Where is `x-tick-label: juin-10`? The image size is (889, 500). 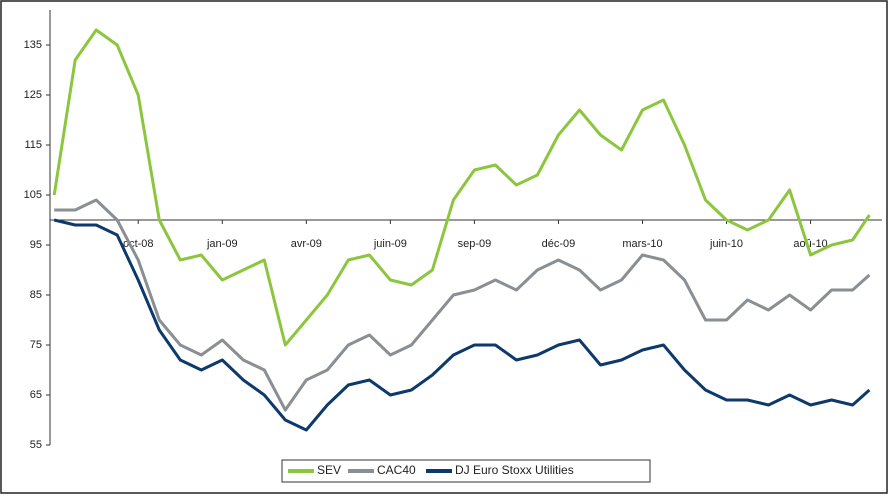
x-tick-label: juin-10 is located at coordinates (726, 244).